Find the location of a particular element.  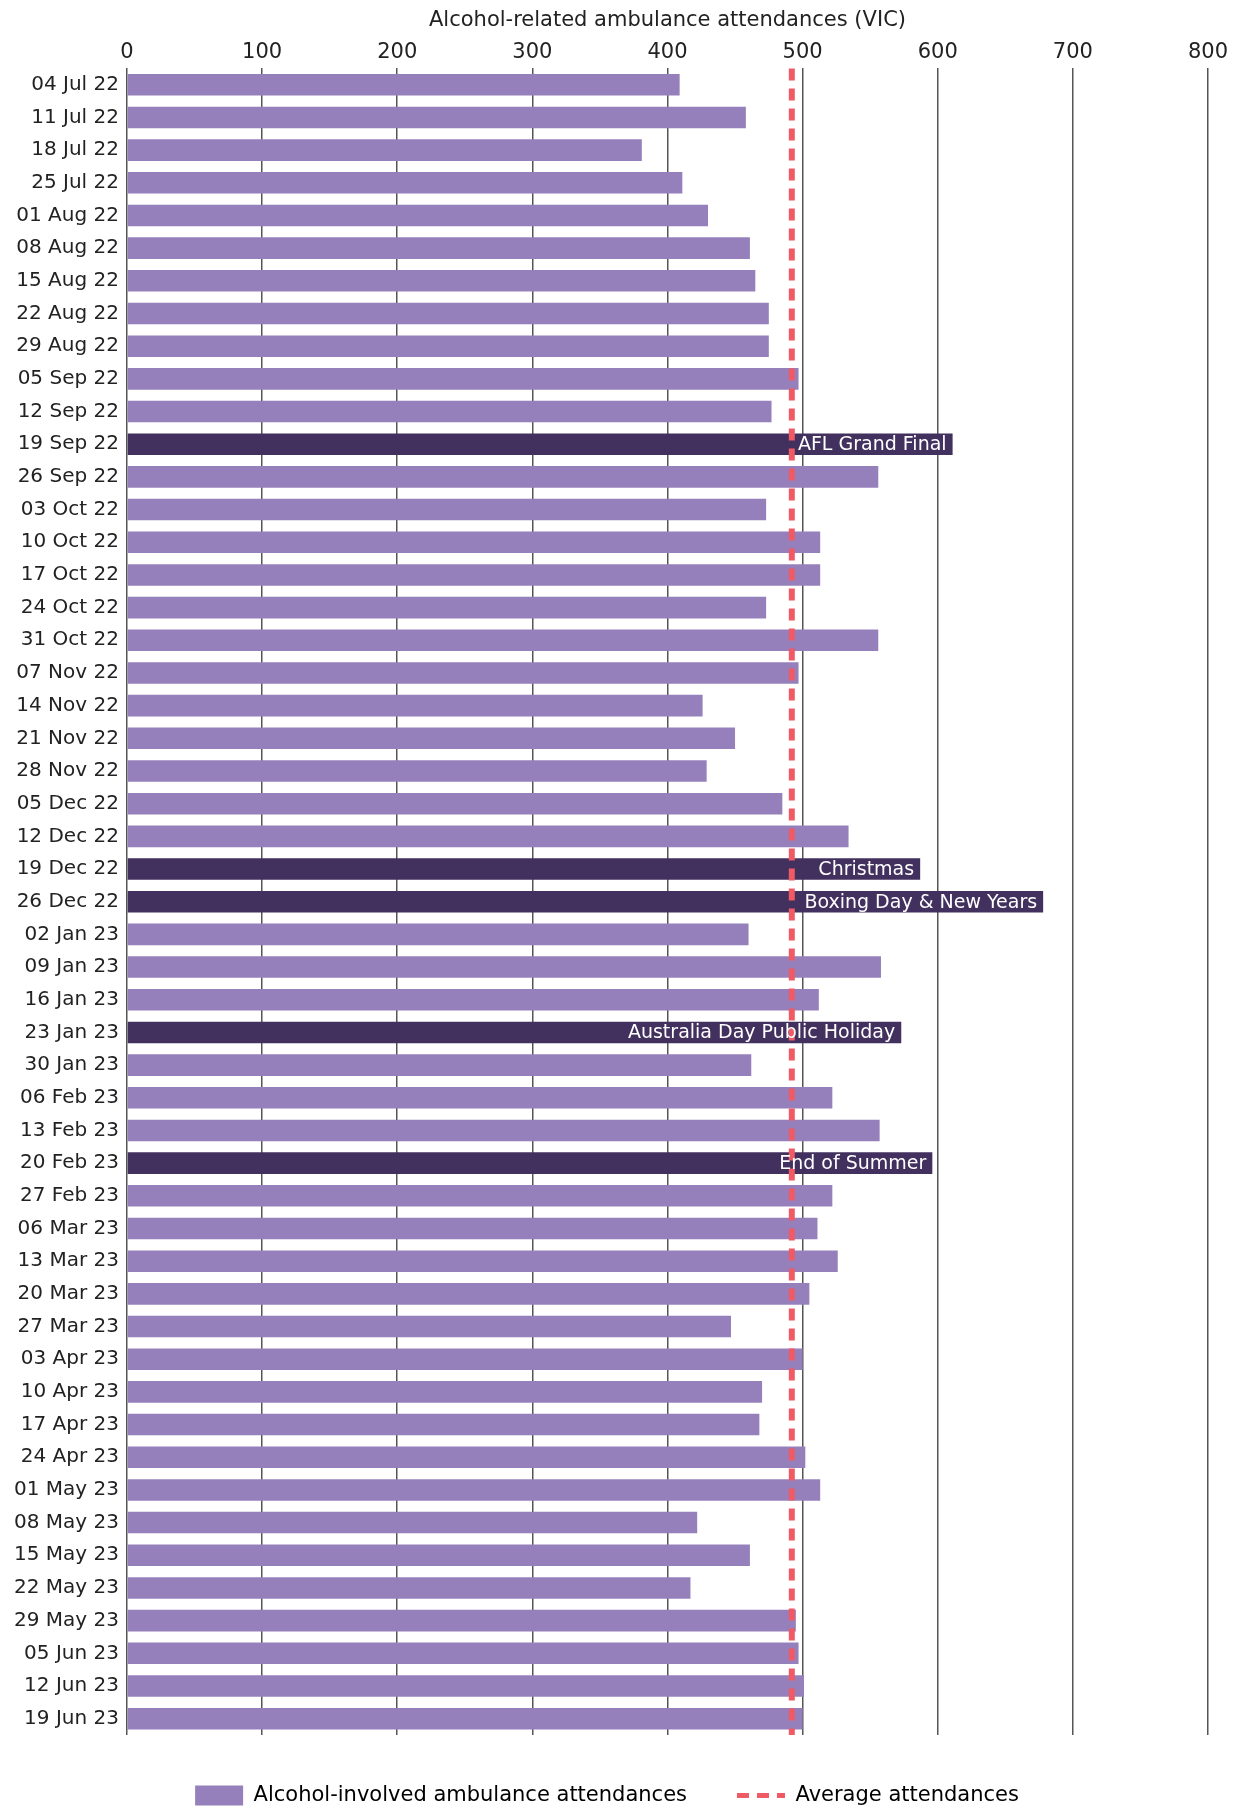

x-tick-label: 600 is located at coordinates (937, 51).